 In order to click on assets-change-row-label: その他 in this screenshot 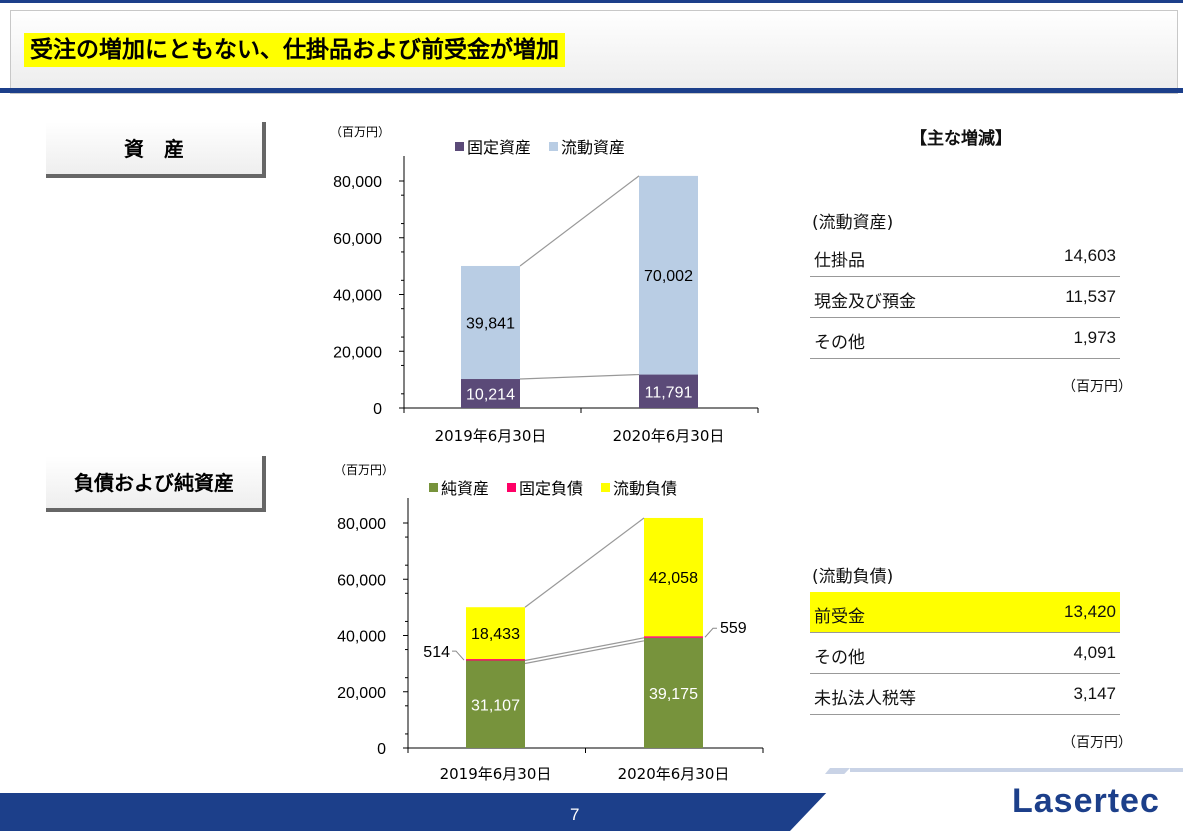, I will do `click(839, 343)`.